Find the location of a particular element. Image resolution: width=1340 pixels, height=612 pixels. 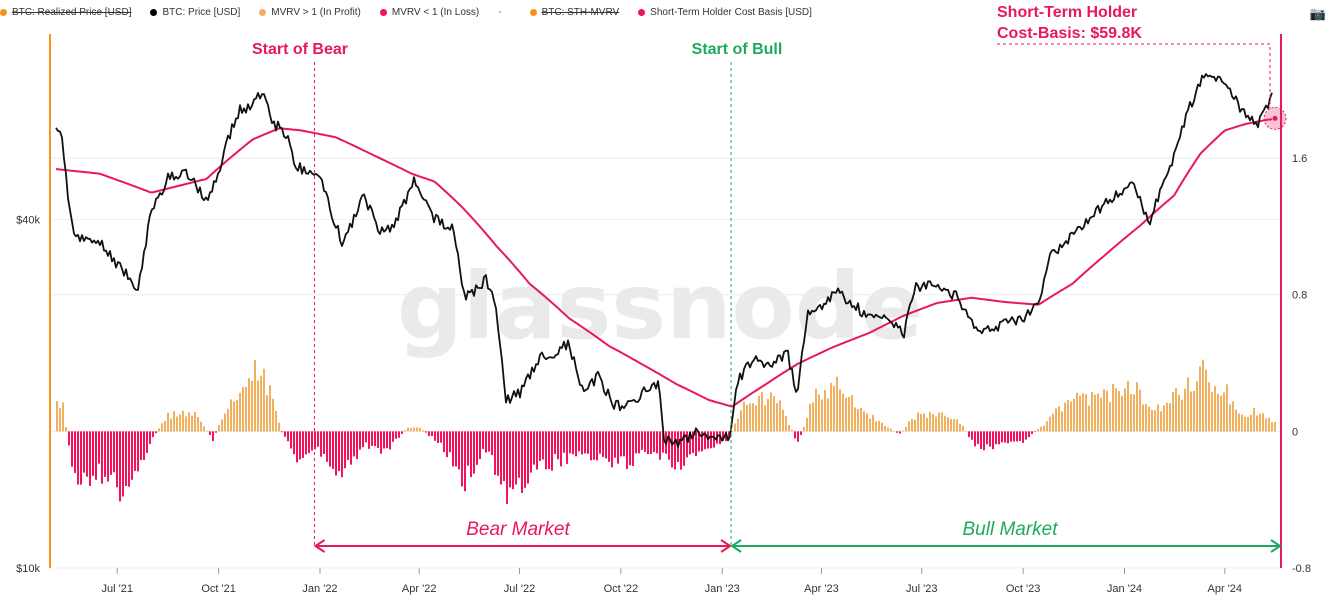

x-tick-label: Oct '23 is located at coordinates (1023, 589).